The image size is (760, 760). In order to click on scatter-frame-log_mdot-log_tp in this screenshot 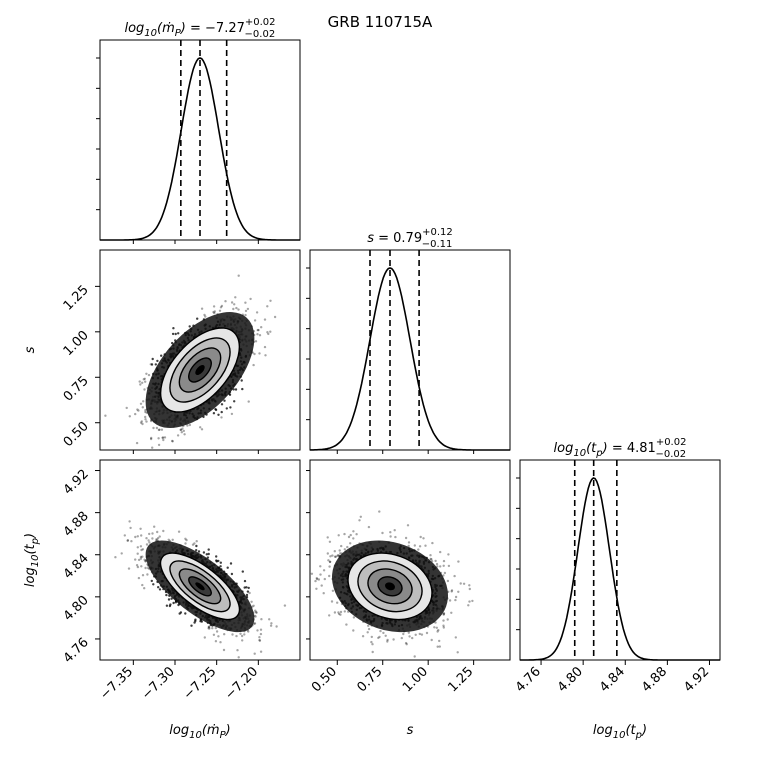, I will do `click(200, 560)`.